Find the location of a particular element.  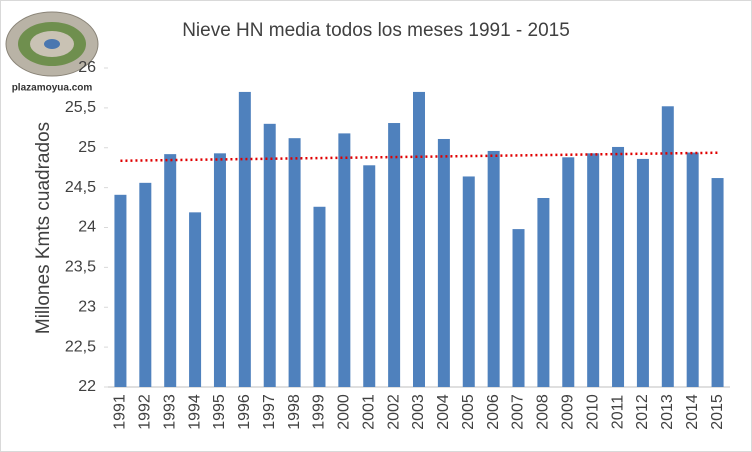

x-tick-label: 1999 is located at coordinates (319, 412).